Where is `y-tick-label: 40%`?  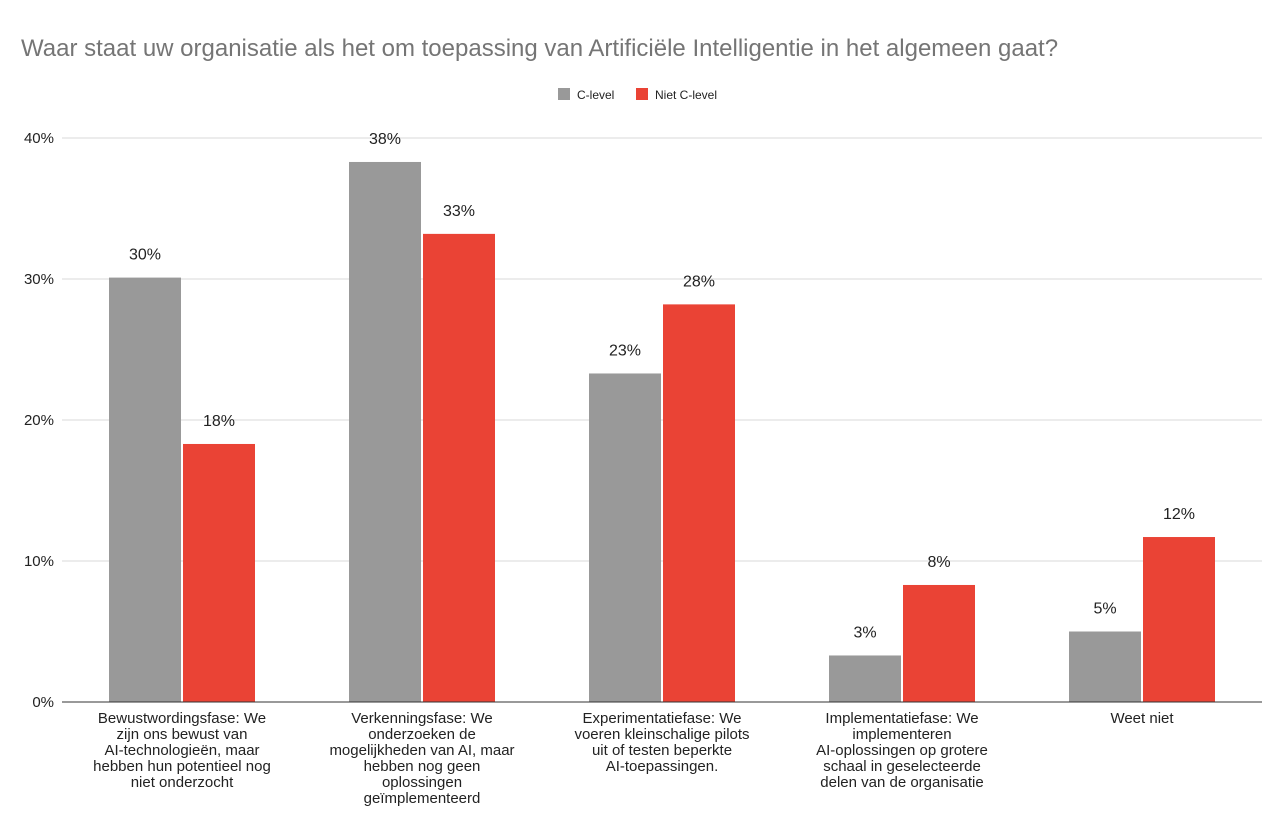
y-tick-label: 40% is located at coordinates (39, 138).